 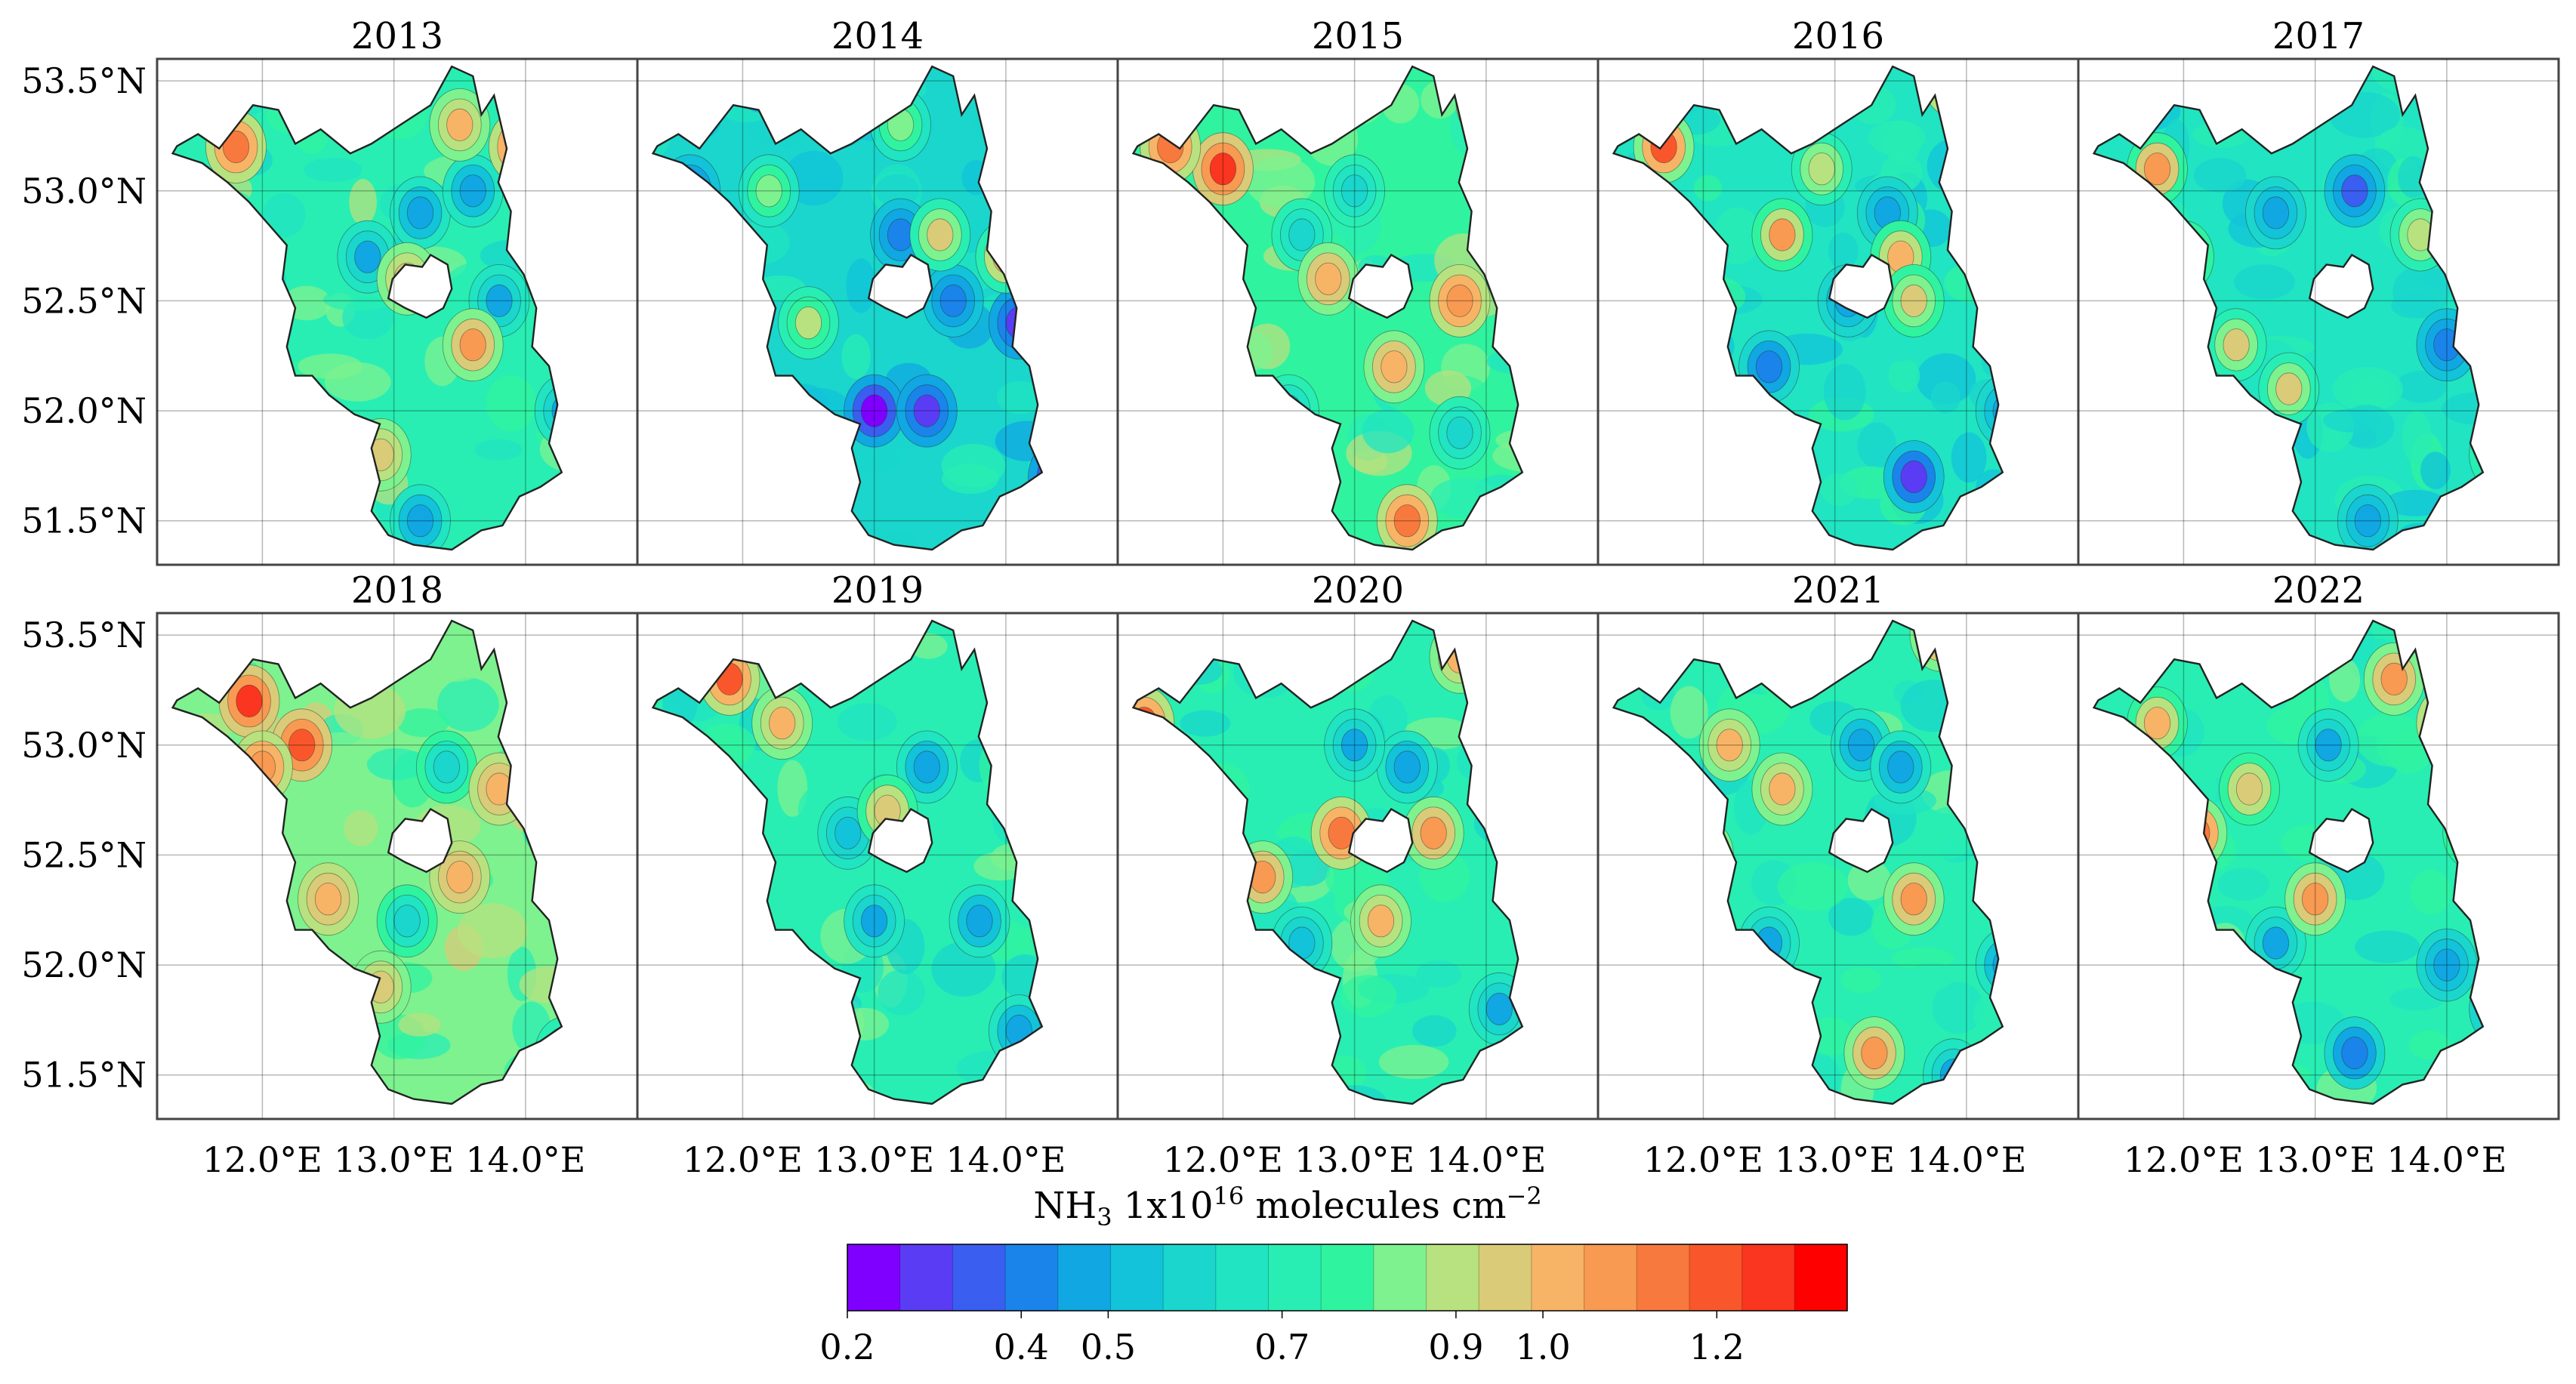 What do you see at coordinates (1524, 1196) in the screenshot?
I see `colorbar-label-unit-exp: −2` at bounding box center [1524, 1196].